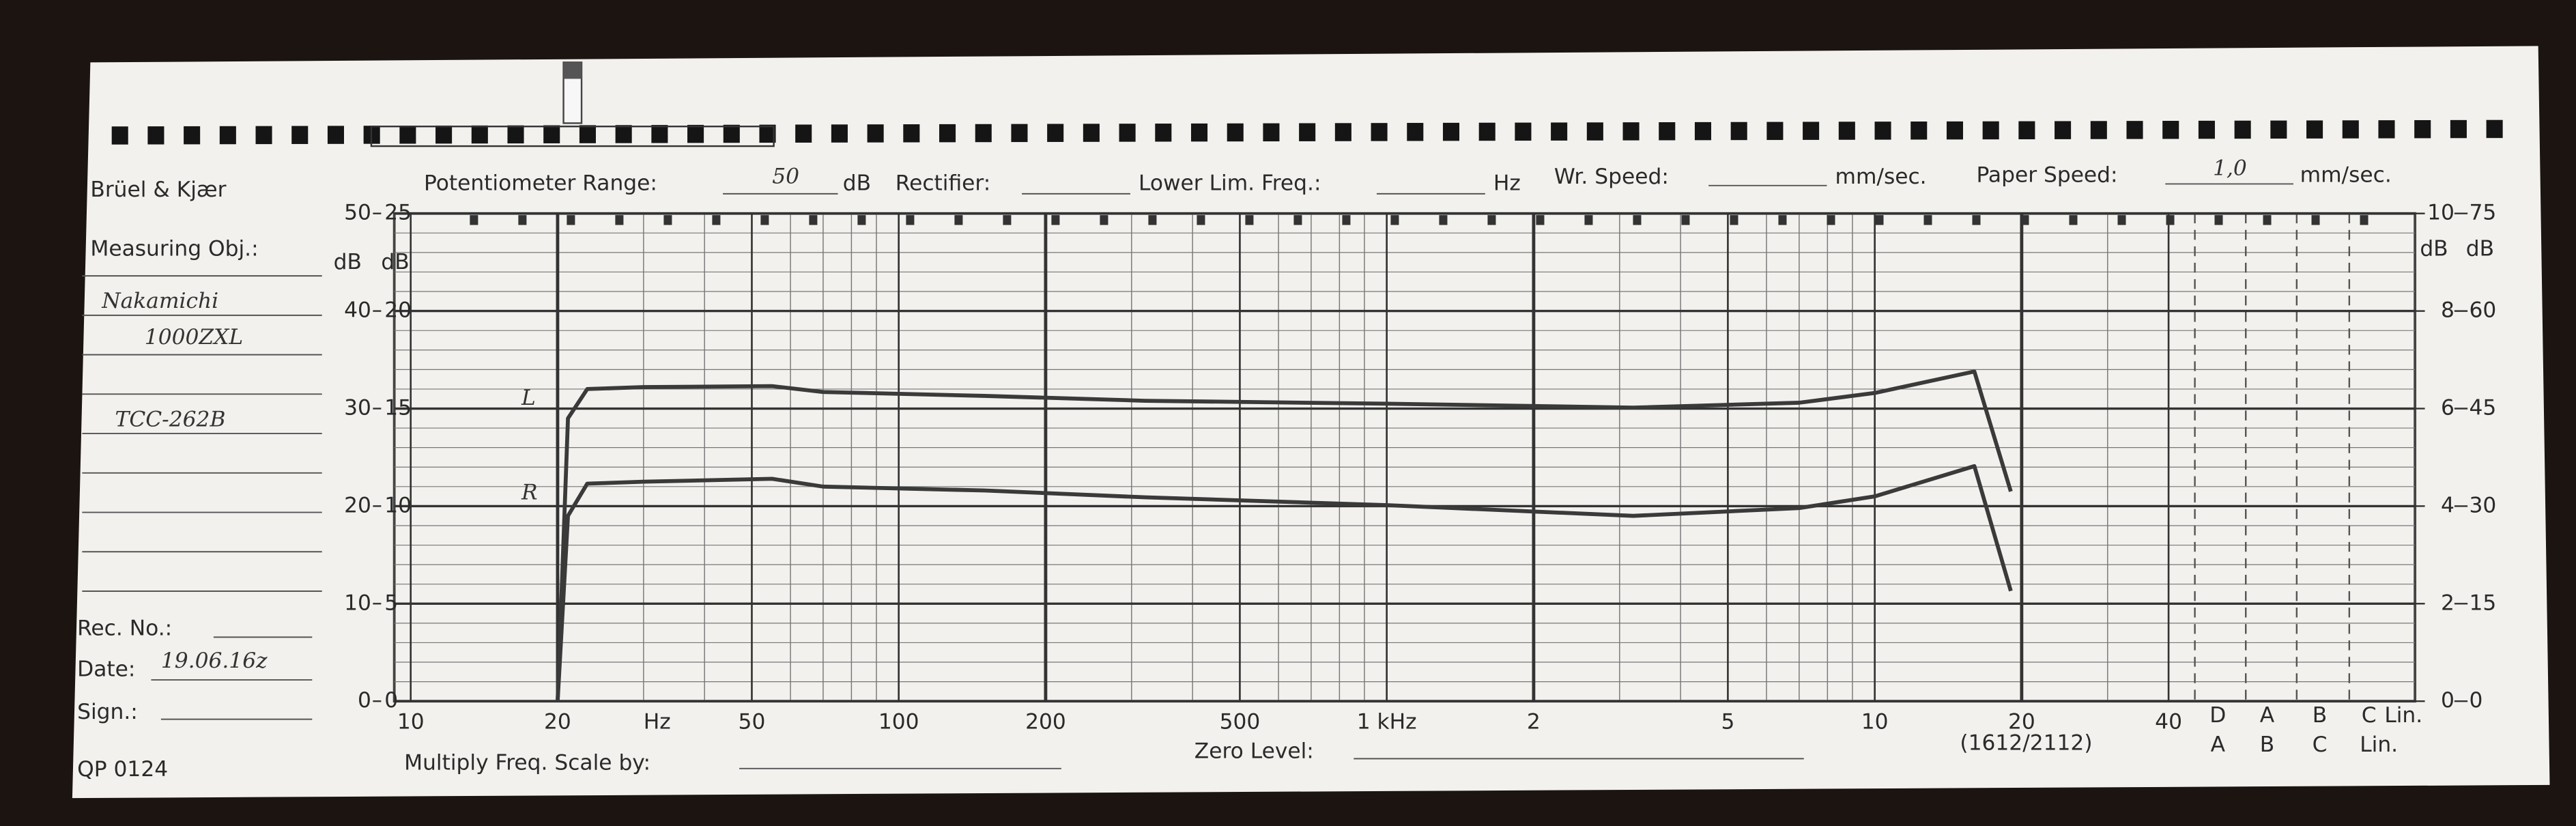  I want to click on y3-tick-label: 30, so click(2483, 505).